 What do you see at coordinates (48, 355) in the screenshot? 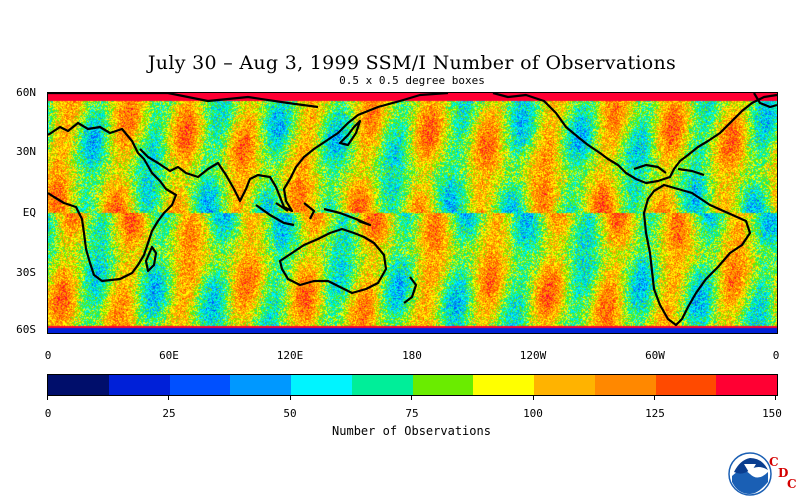
I see `lon-label-0: 0` at bounding box center [48, 355].